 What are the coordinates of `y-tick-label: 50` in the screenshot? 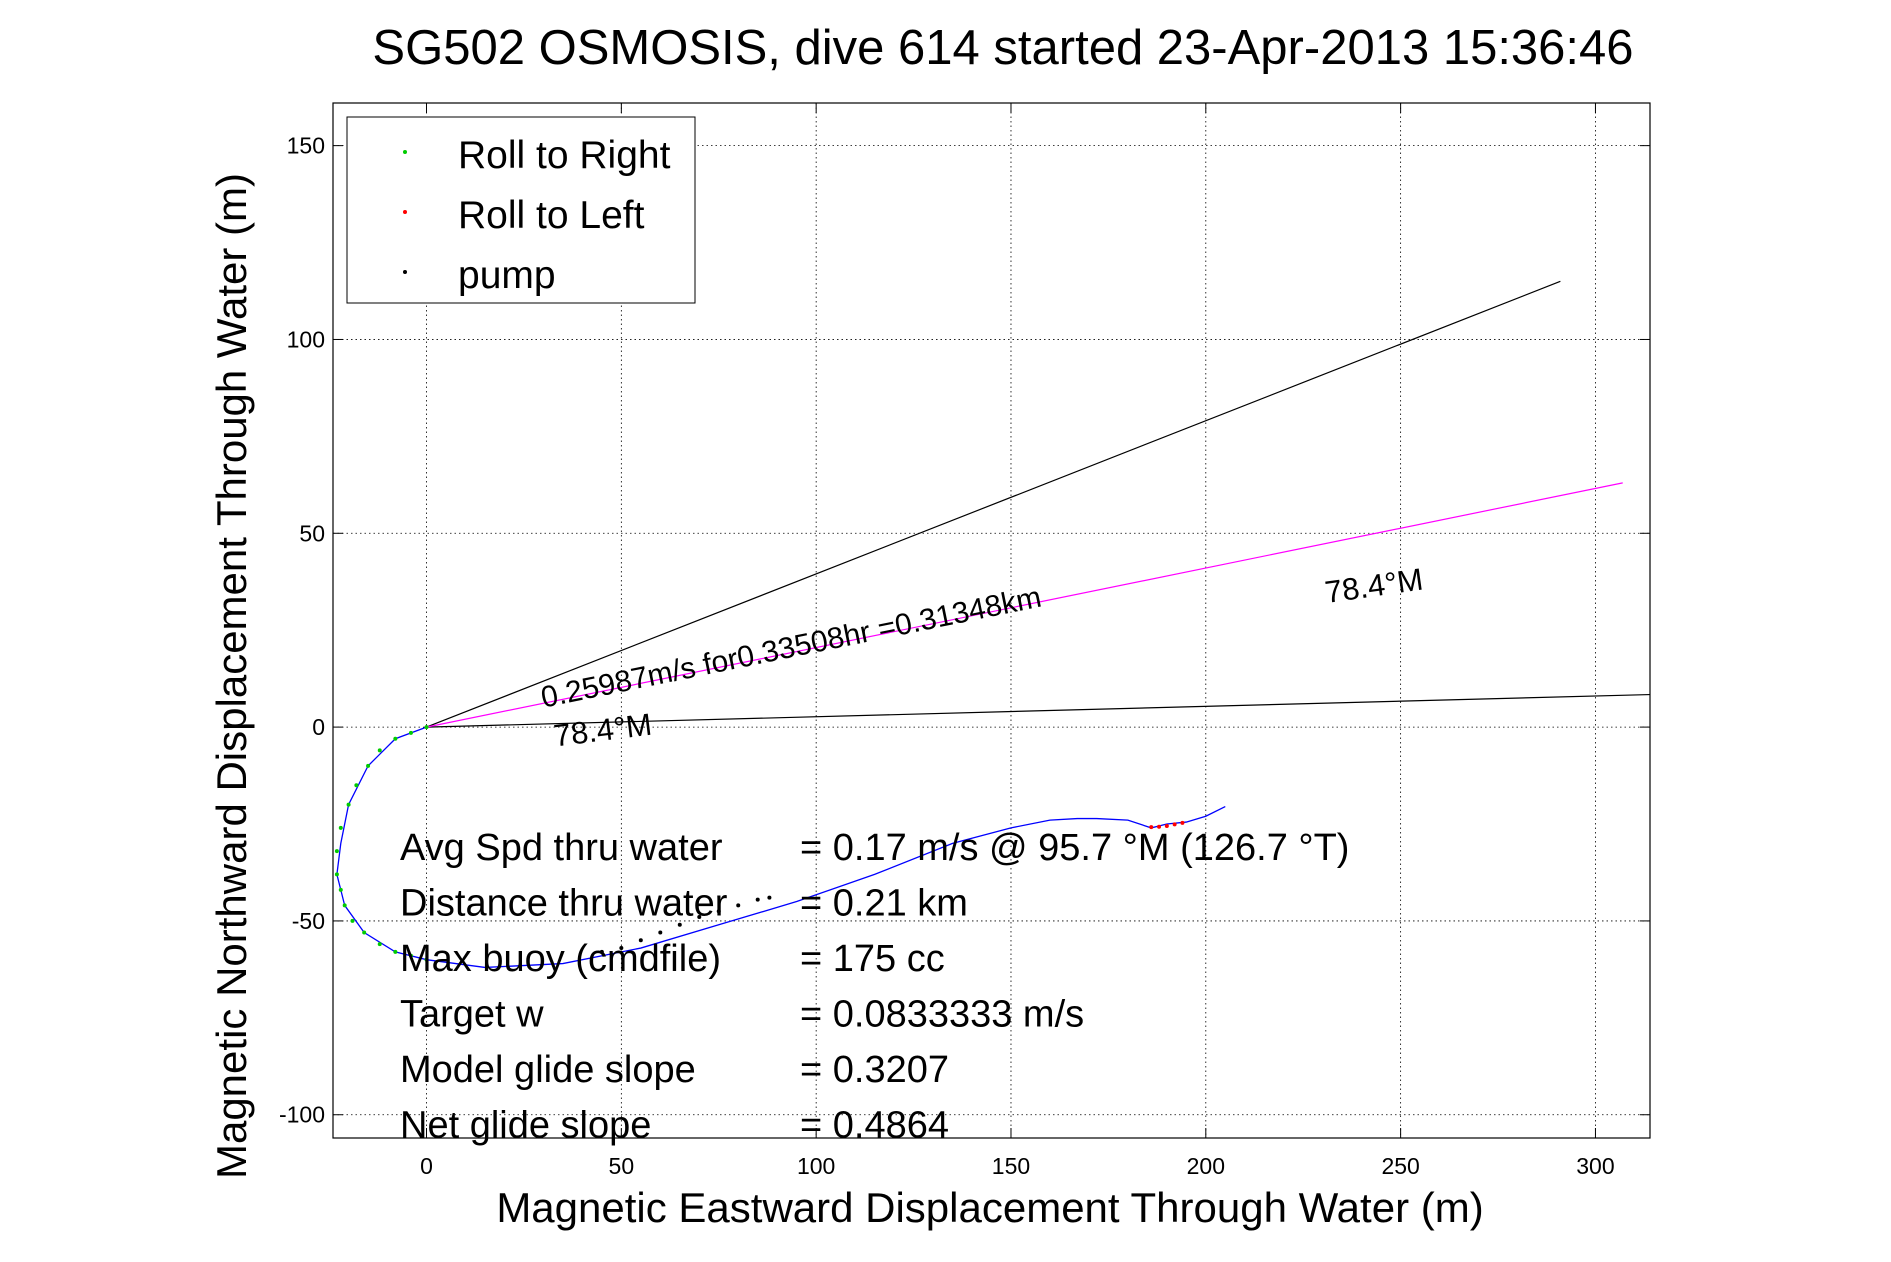 It's located at (312, 533).